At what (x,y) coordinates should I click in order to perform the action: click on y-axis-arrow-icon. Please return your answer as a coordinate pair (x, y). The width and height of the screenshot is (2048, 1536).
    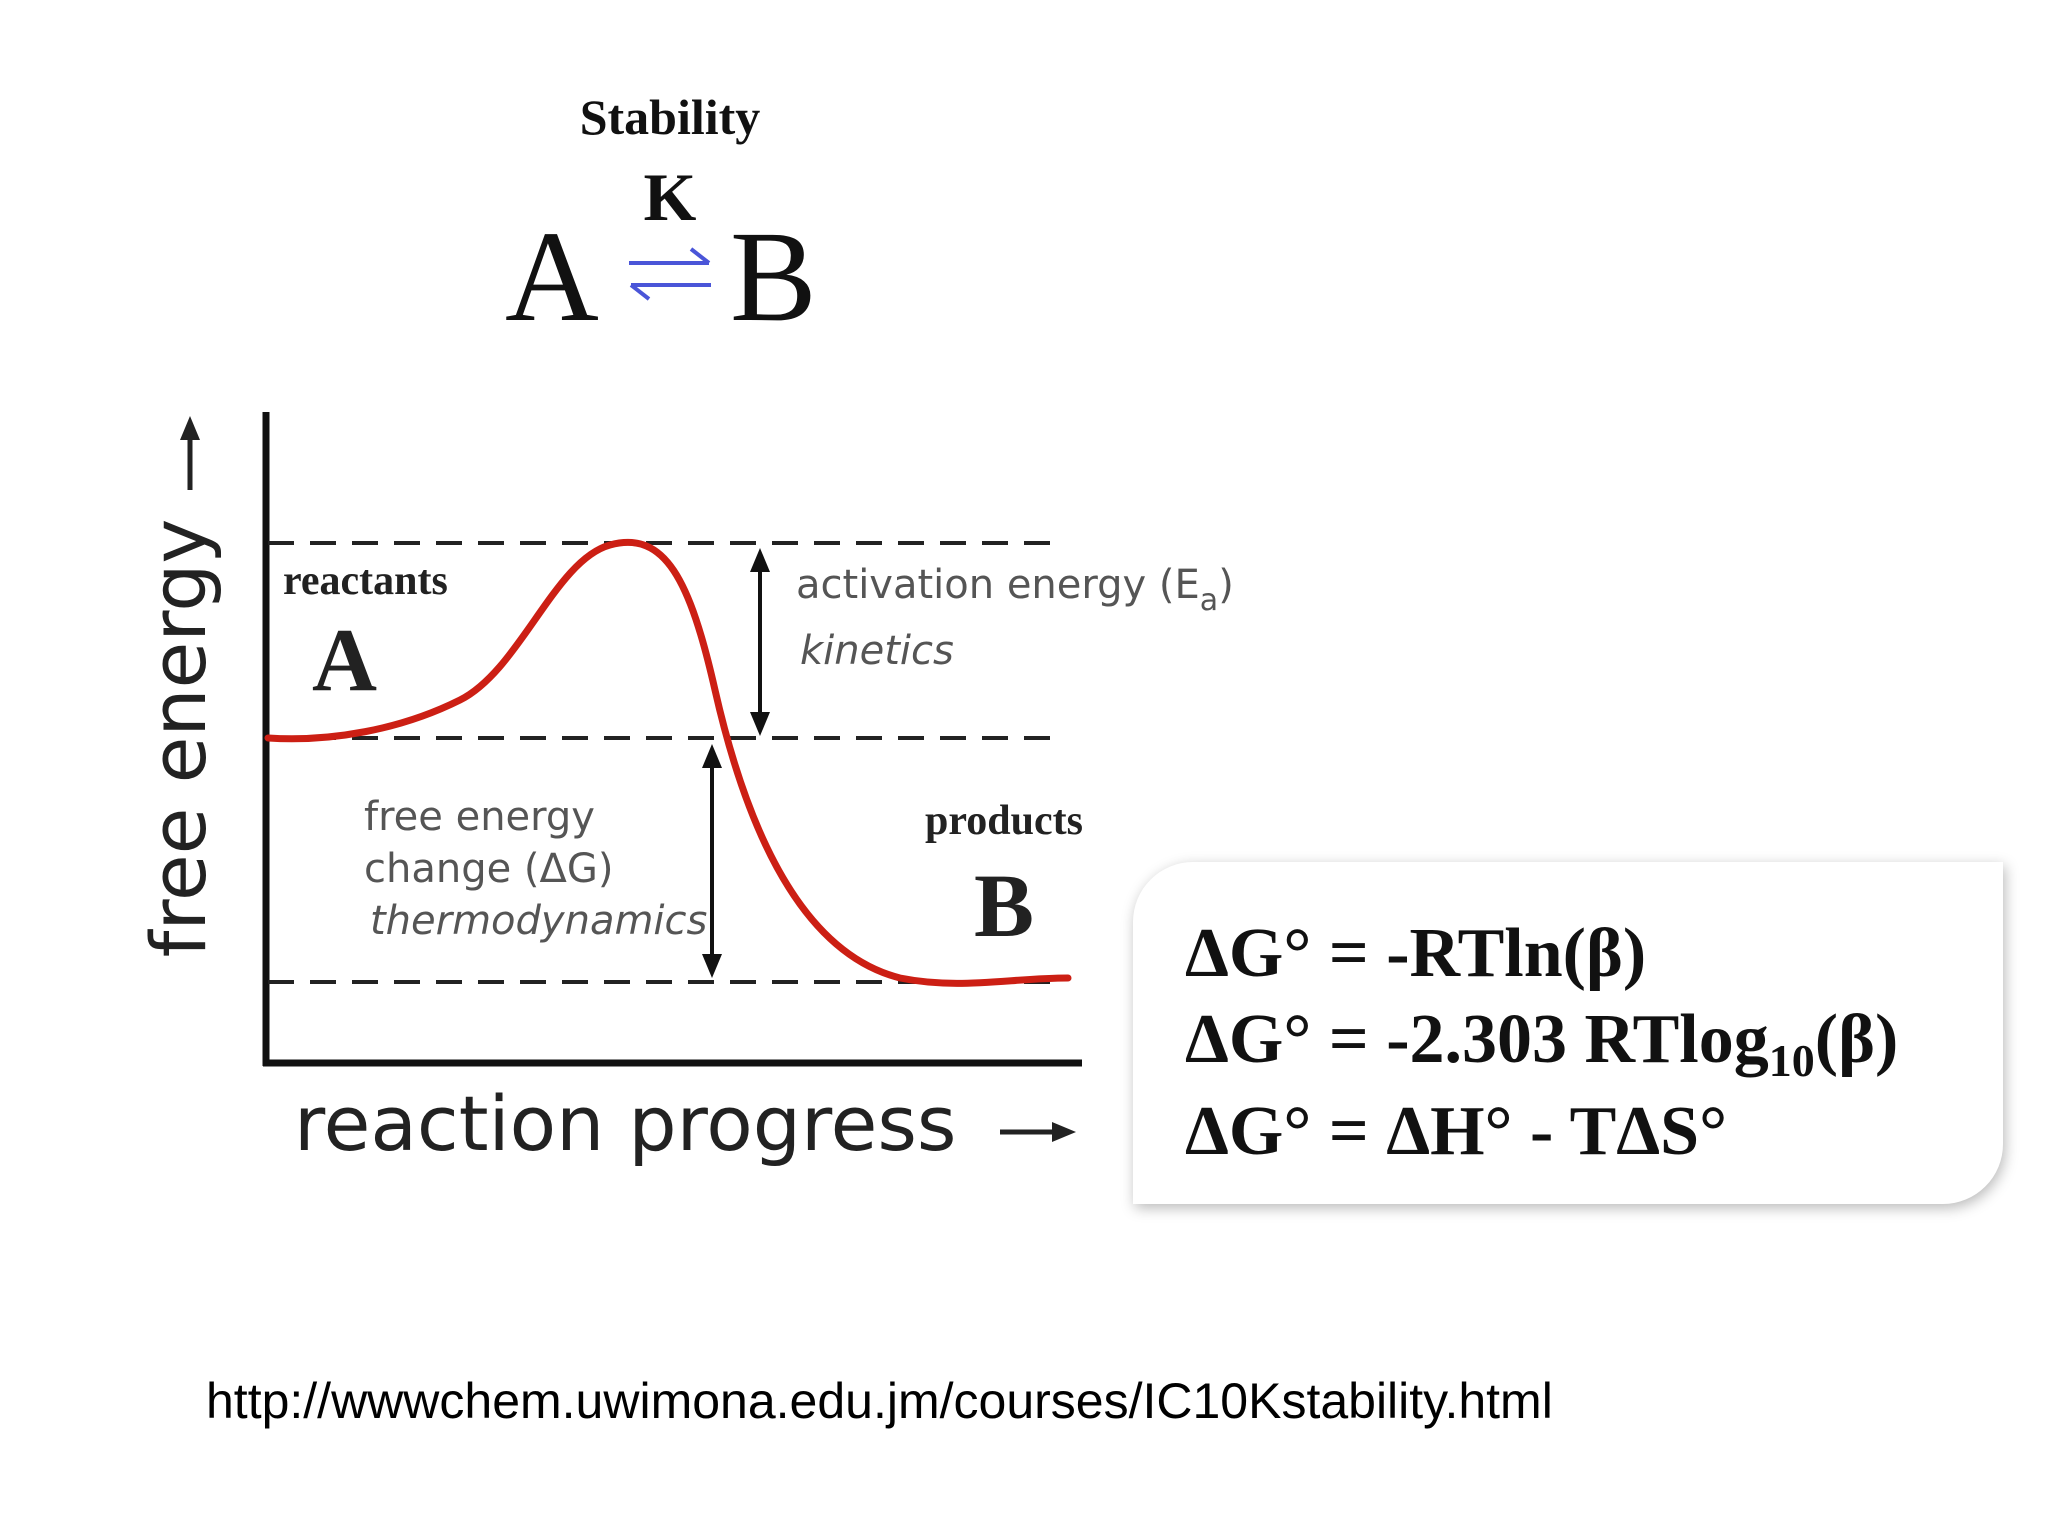
    Looking at the image, I should click on (190, 453).